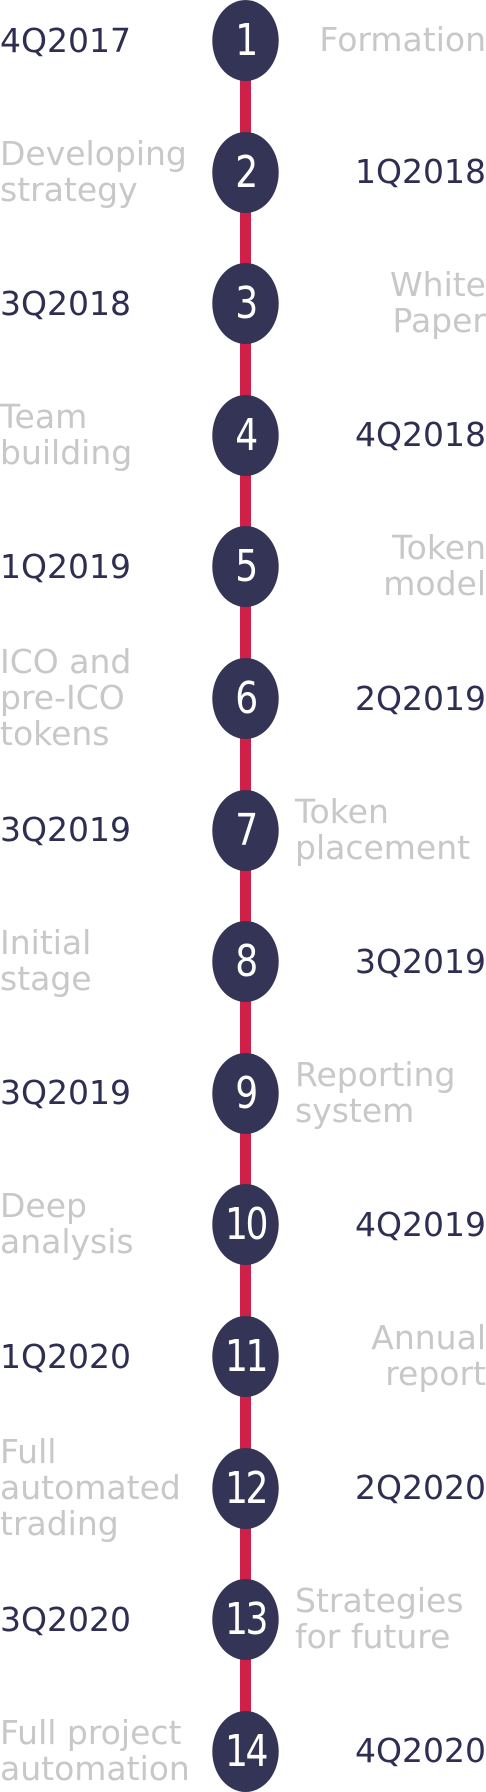  I want to click on milestone-title-line: Team, so click(44, 416).